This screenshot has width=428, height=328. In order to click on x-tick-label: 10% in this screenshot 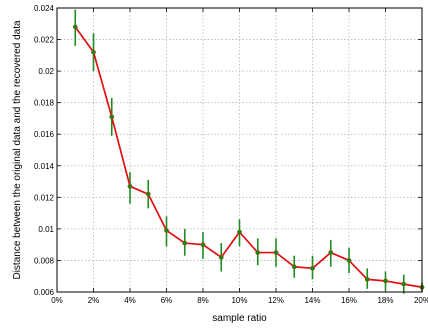, I will do `click(239, 300)`.